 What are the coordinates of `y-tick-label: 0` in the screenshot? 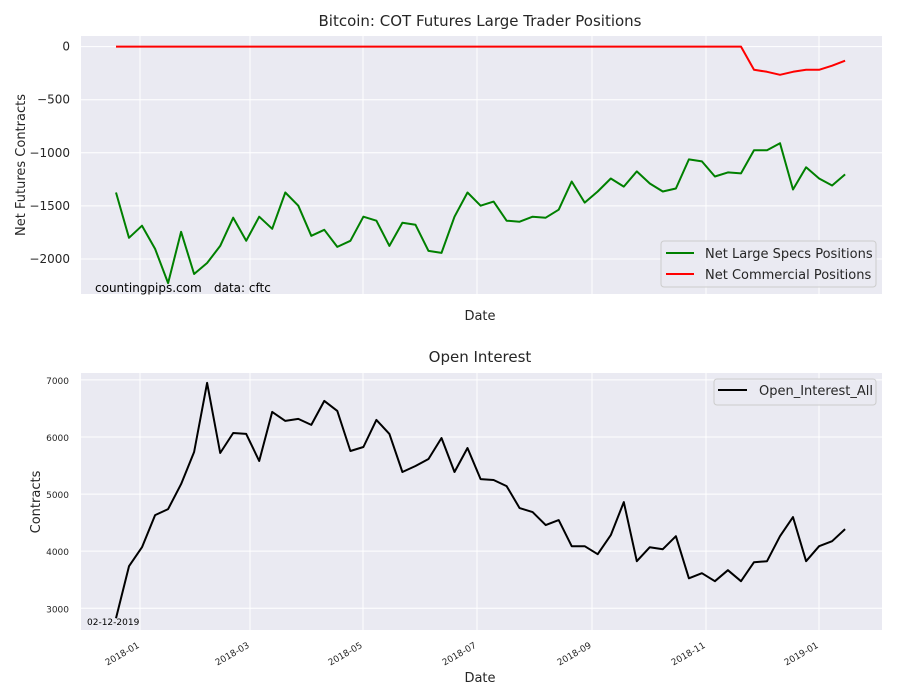 It's located at (66, 47).